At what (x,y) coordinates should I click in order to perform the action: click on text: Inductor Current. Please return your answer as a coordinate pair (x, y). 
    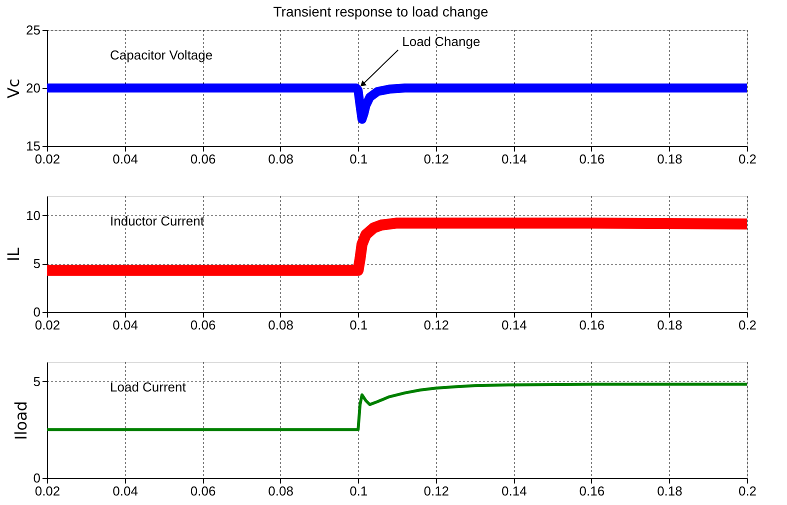
    Looking at the image, I should click on (157, 221).